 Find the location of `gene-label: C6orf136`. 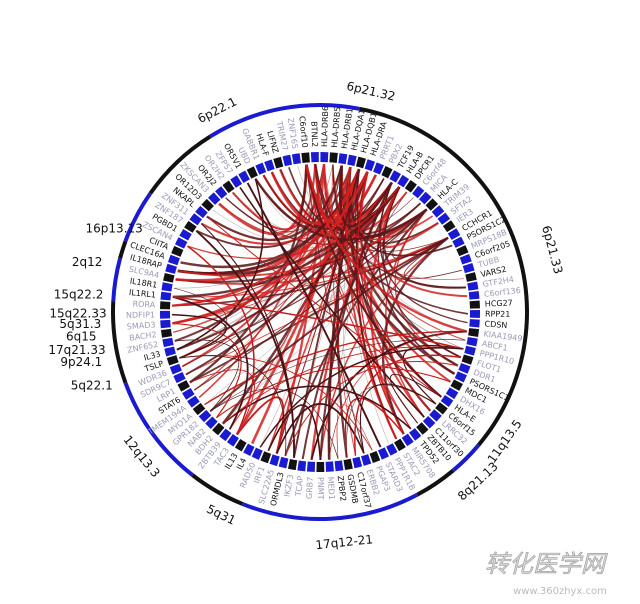

gene-label: C6orf136 is located at coordinates (503, 292).